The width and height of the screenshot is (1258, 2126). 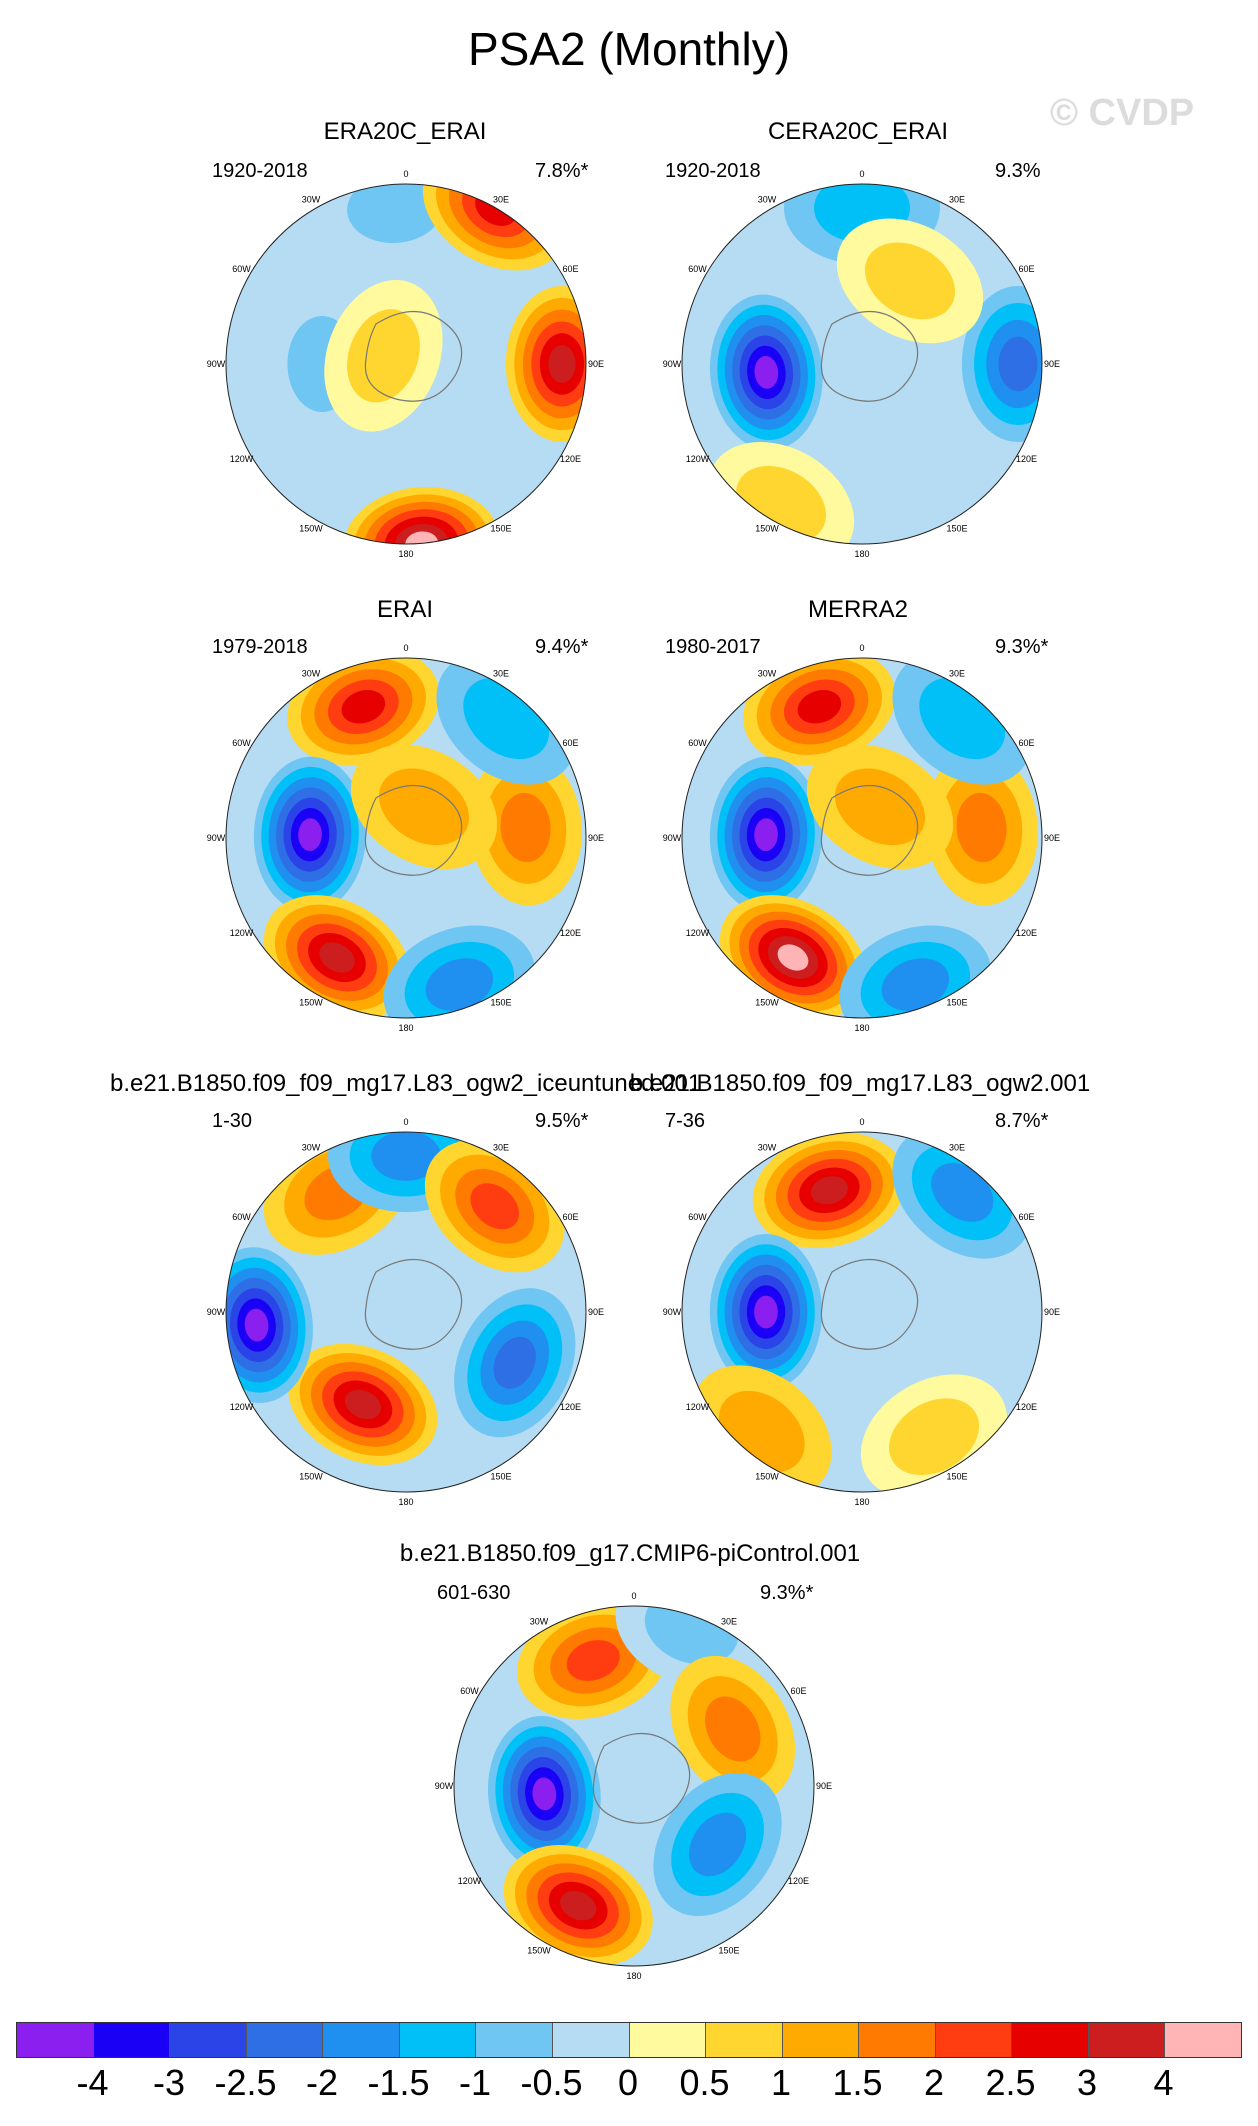 I want to click on polar-map-6: 0 30E 60E 90E 120E 150E 180 150W 120W 90W 60W 30W, so click(x=633, y=1786).